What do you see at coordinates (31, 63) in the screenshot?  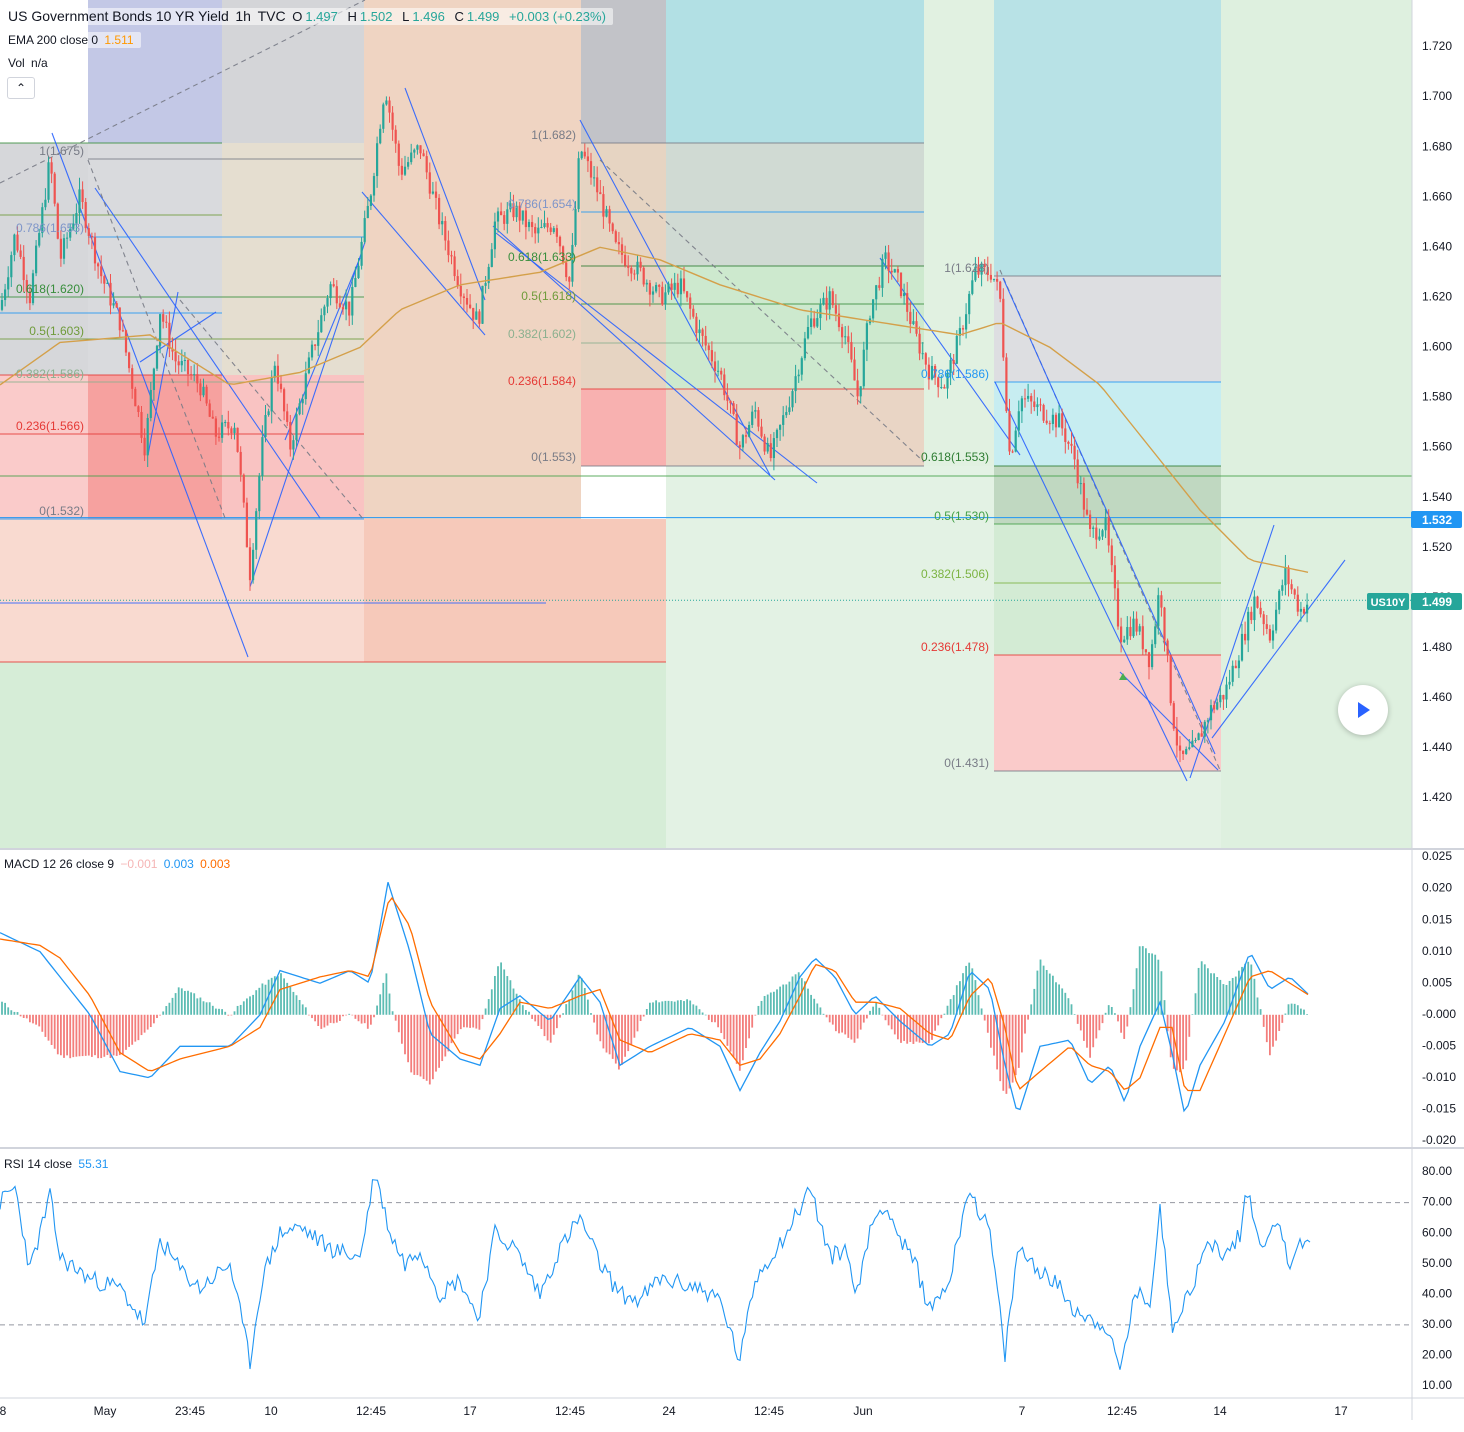 I see `vol-legend: Vol n/a` at bounding box center [31, 63].